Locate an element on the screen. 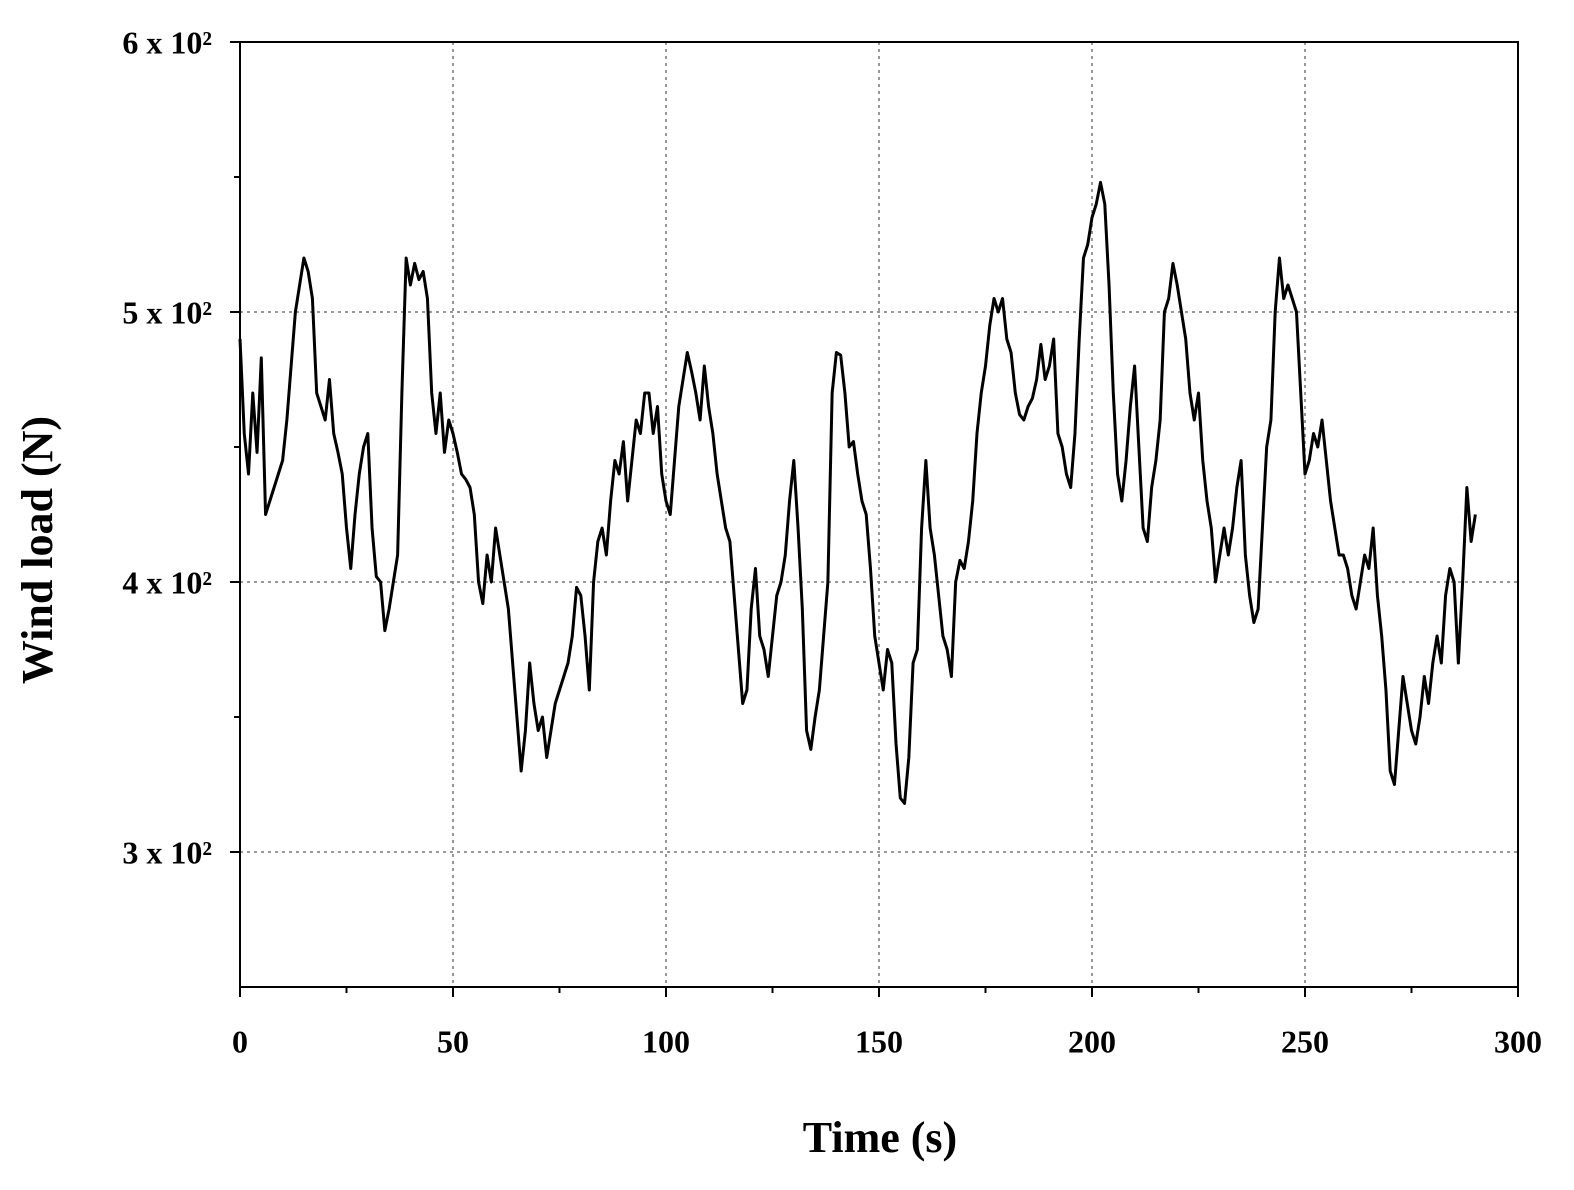 The width and height of the screenshot is (1574, 1190). x-tick-label: 200 is located at coordinates (1092, 1041).